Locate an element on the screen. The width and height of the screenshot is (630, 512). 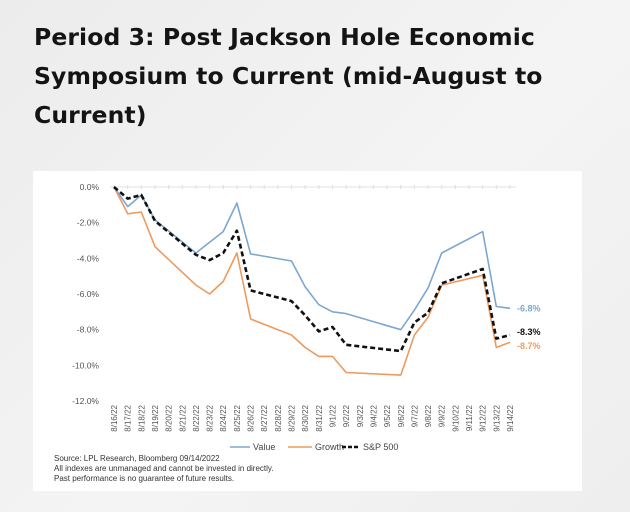
y-tick-label: 0.0% is located at coordinates (90, 187).